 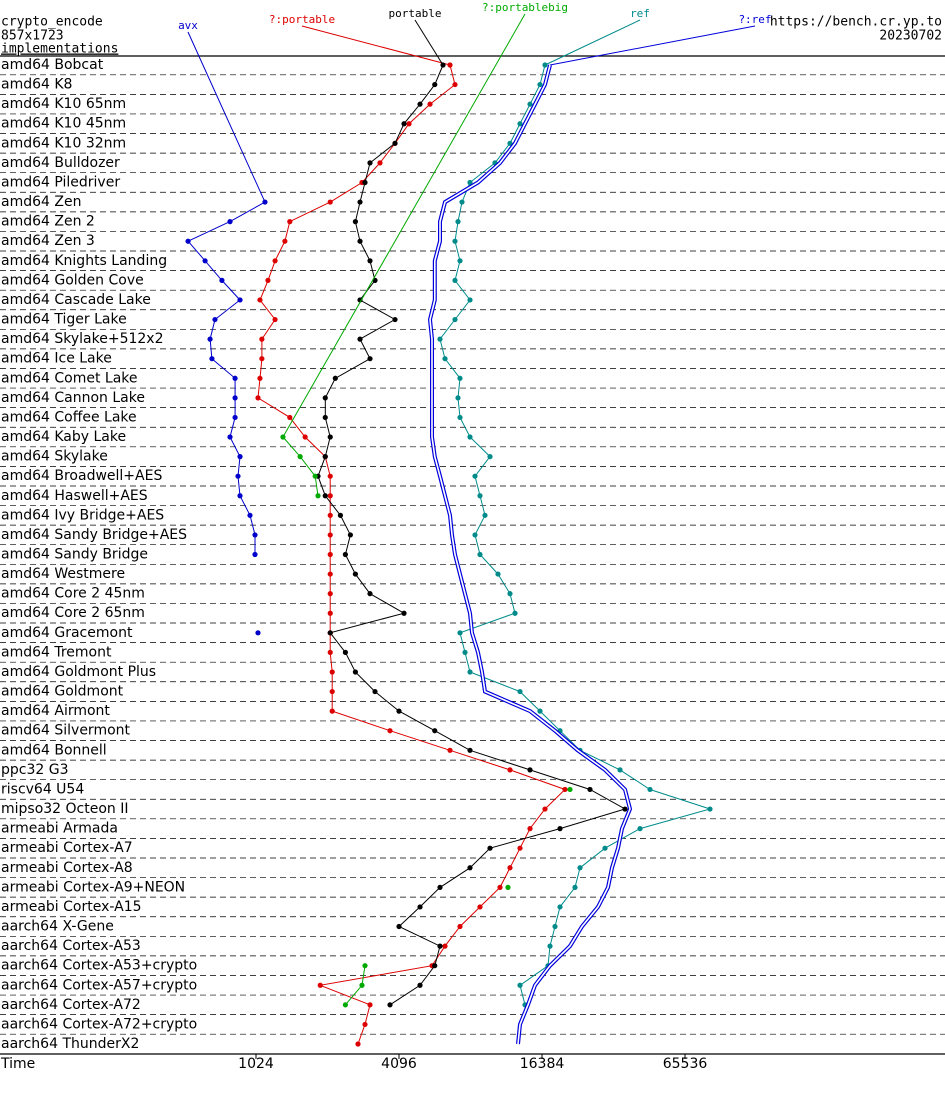 I want to click on row-label: amd64 K8, so click(x=36, y=85).